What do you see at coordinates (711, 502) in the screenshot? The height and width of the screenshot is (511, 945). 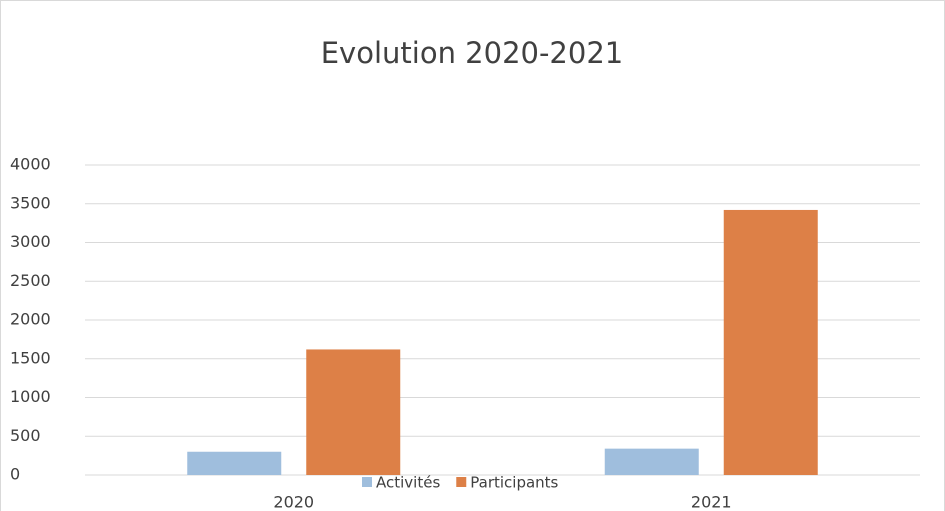 I see `x-tick-label: 2021` at bounding box center [711, 502].